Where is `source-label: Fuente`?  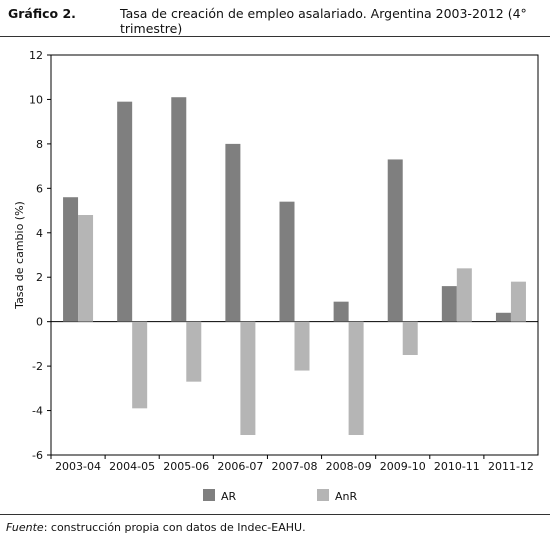 source-label: Fuente is located at coordinates (25, 527).